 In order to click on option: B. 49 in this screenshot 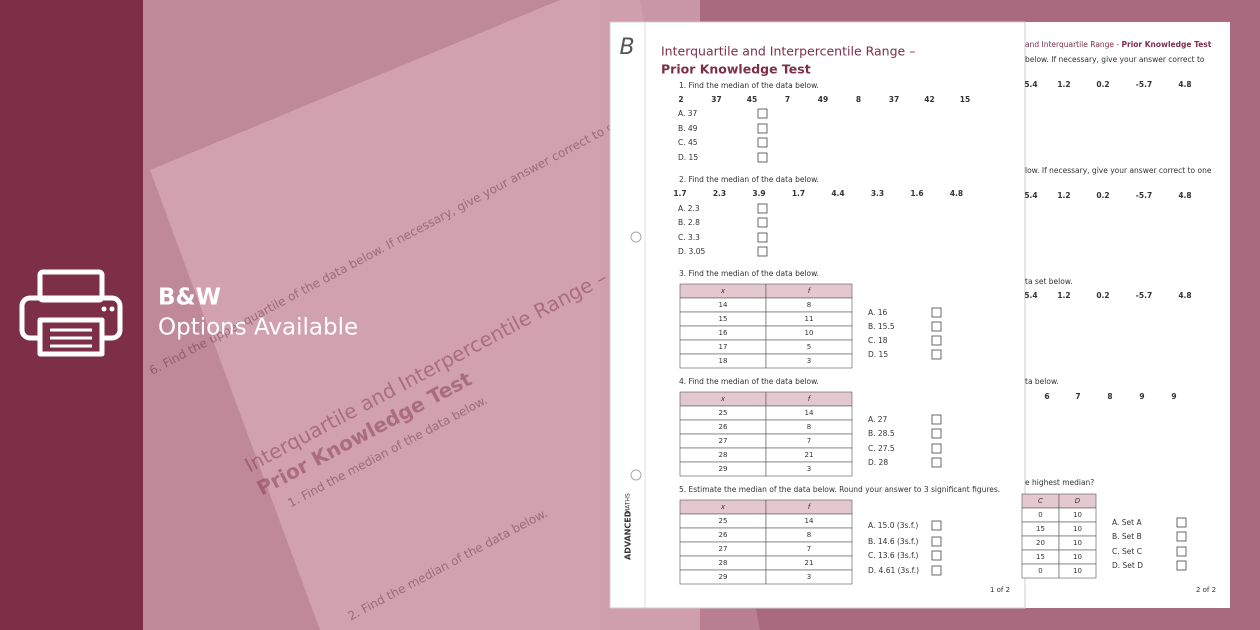, I will do `click(688, 128)`.